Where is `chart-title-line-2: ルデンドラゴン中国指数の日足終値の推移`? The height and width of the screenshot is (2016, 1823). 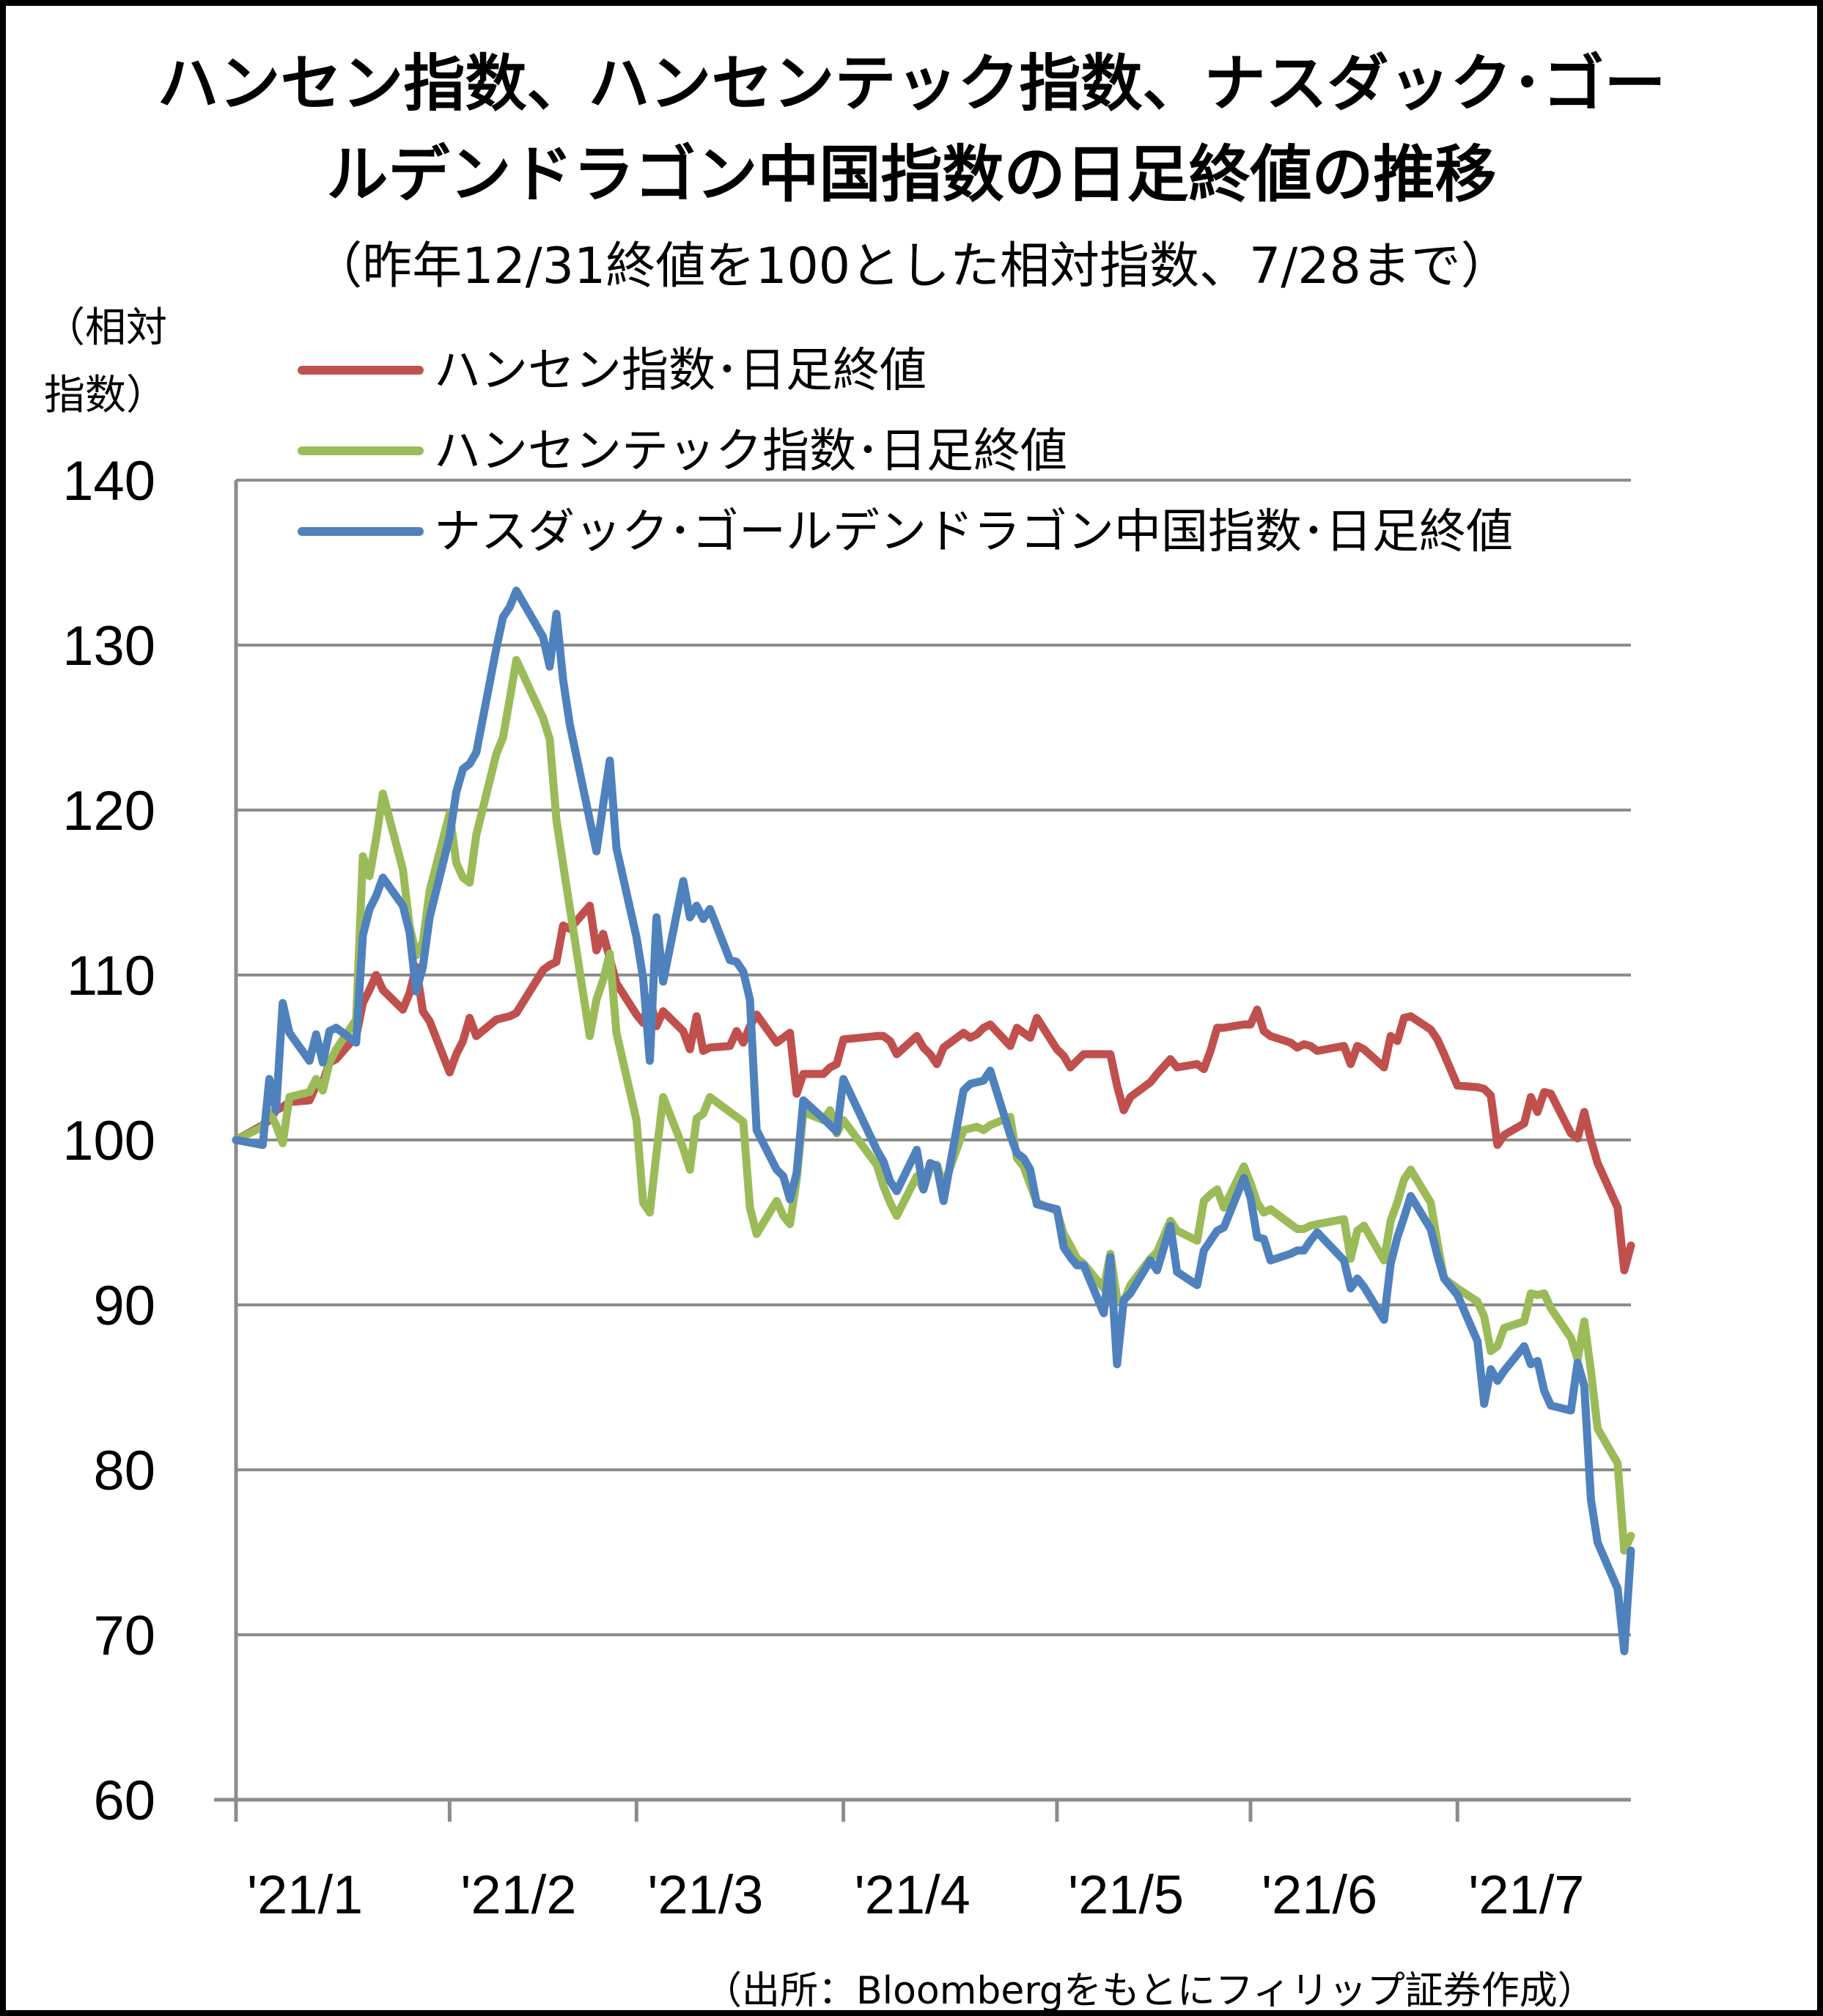
chart-title-line-2: ルデンドラゴン中国指数の日足終値の推移 is located at coordinates (911, 174).